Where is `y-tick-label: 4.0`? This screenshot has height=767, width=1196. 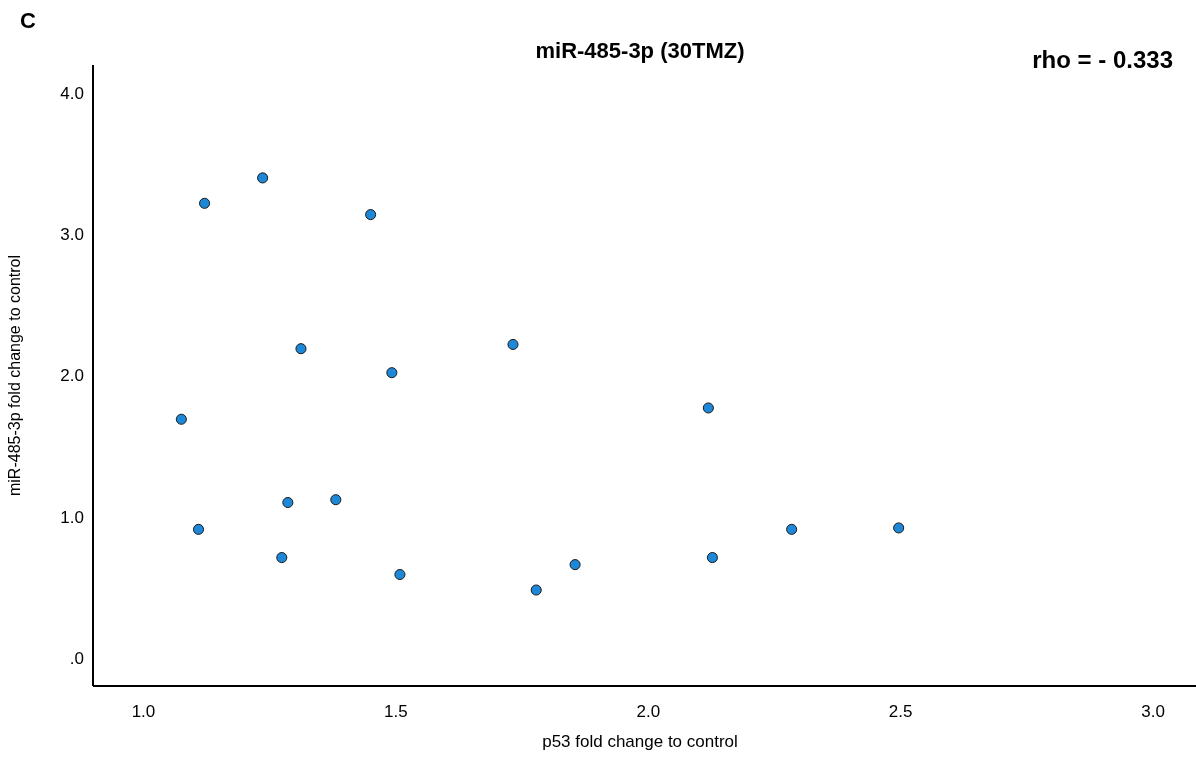 y-tick-label: 4.0 is located at coordinates (72, 94).